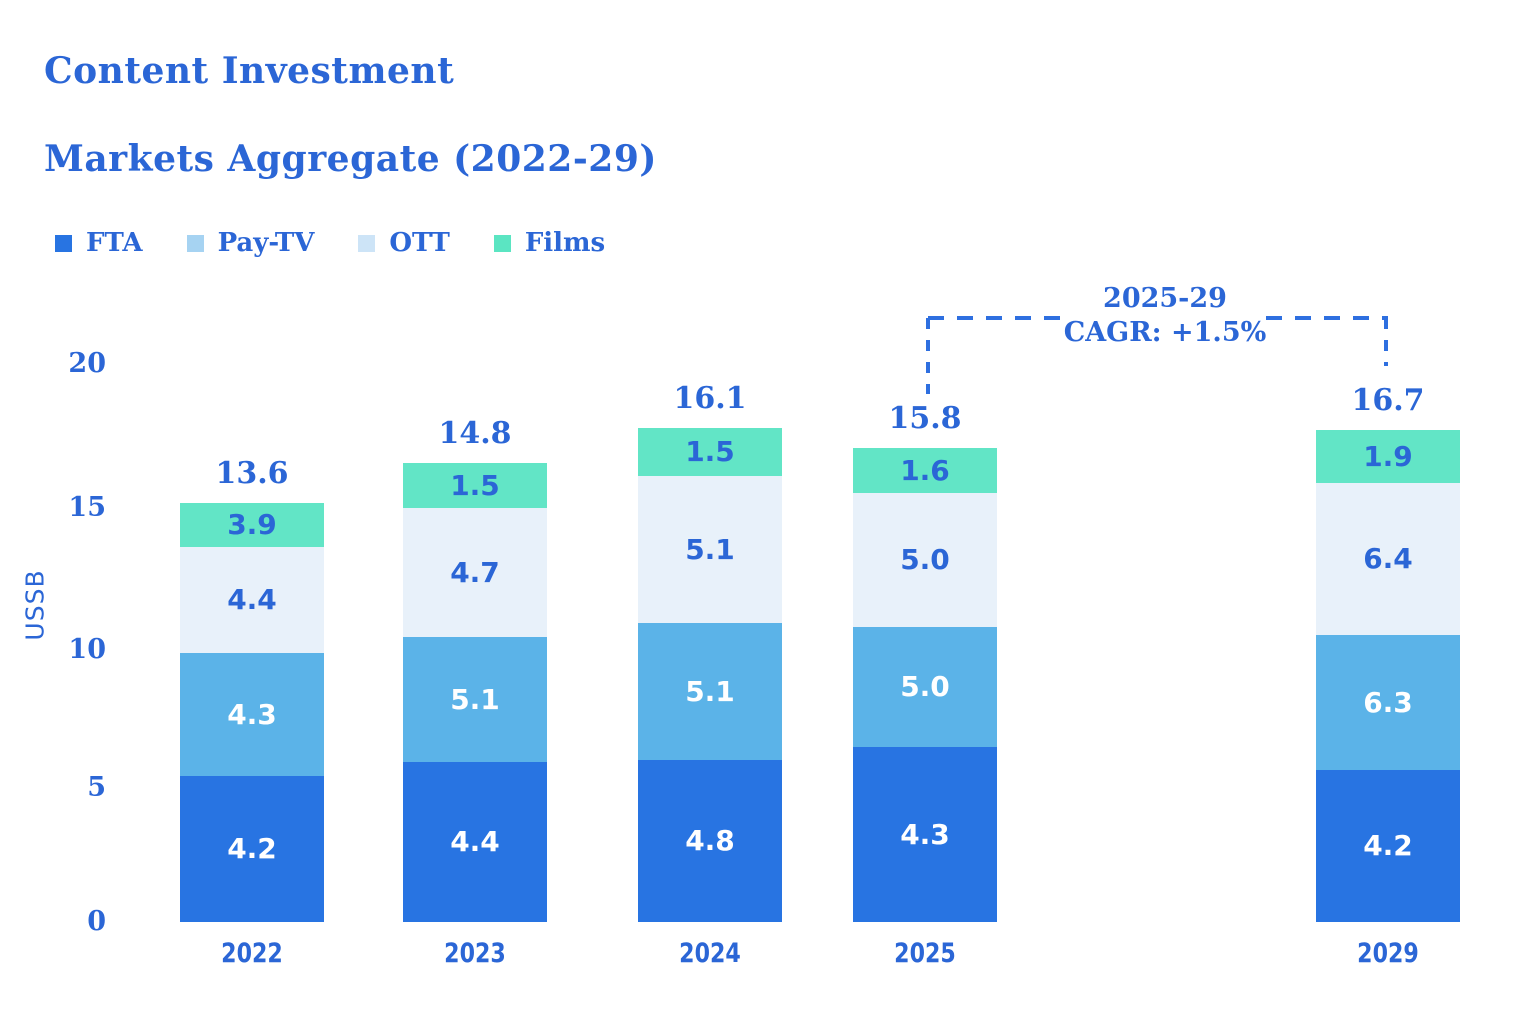 This screenshot has width=1536, height=1024. I want to click on bar-segment-films-2025: 1.6, so click(925, 470).